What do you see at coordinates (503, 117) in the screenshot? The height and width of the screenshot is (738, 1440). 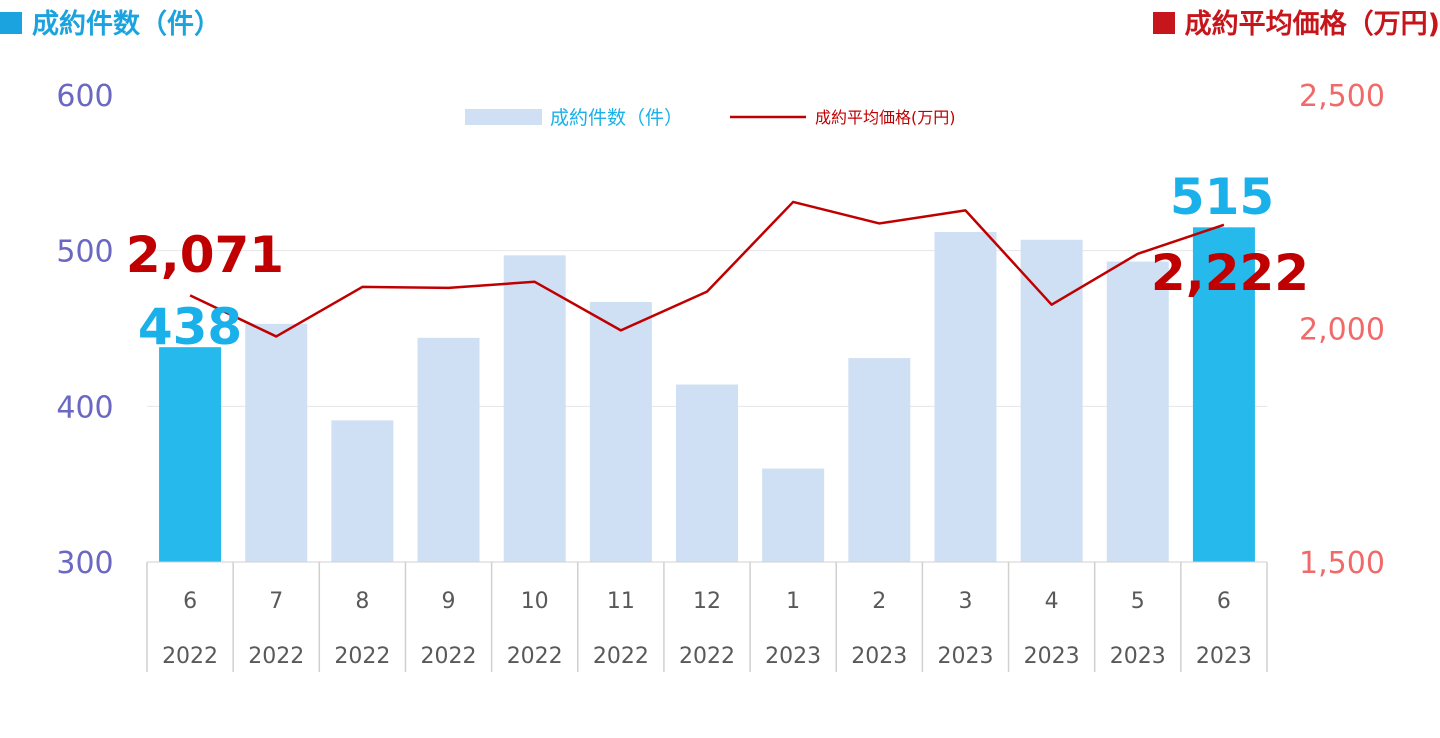 I see `legend-bar-swatch` at bounding box center [503, 117].